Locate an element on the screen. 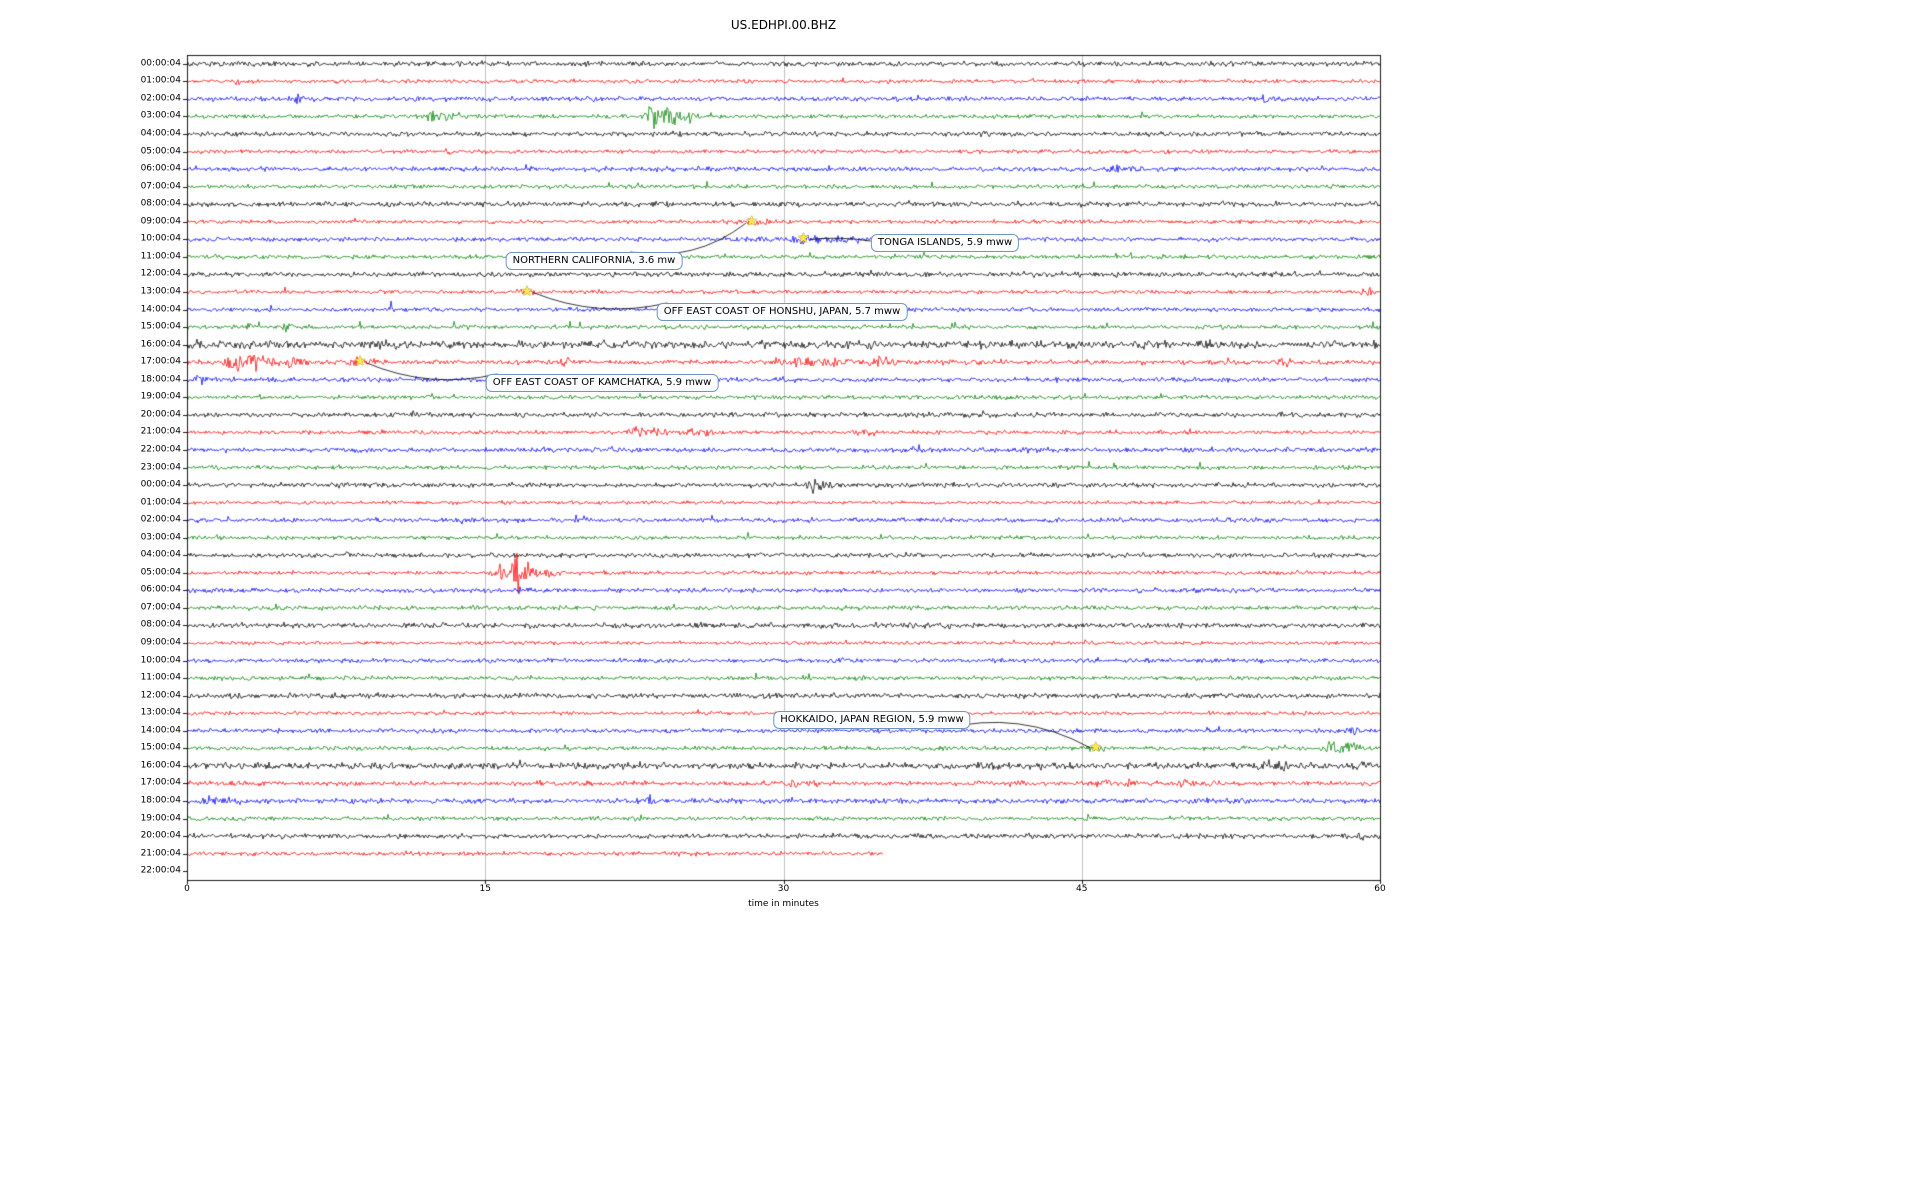 This screenshot has width=1920, height=1200. y-tick-label: 23:00:04 is located at coordinates (160, 467).